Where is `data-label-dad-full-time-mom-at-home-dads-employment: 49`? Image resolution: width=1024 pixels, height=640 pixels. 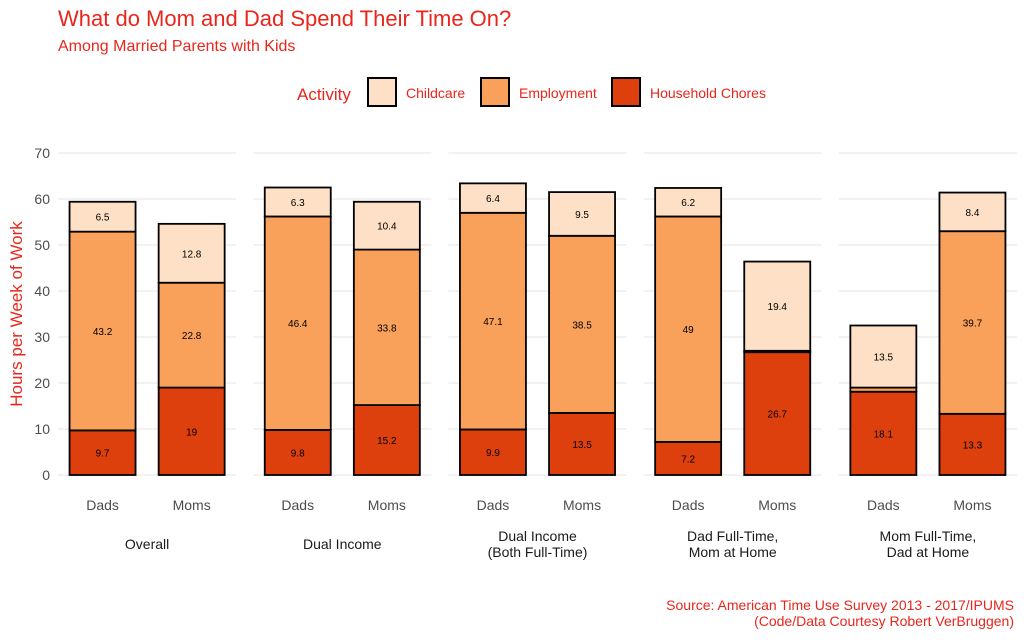
data-label-dad-full-time-mom-at-home-dads-employment: 49 is located at coordinates (689, 330).